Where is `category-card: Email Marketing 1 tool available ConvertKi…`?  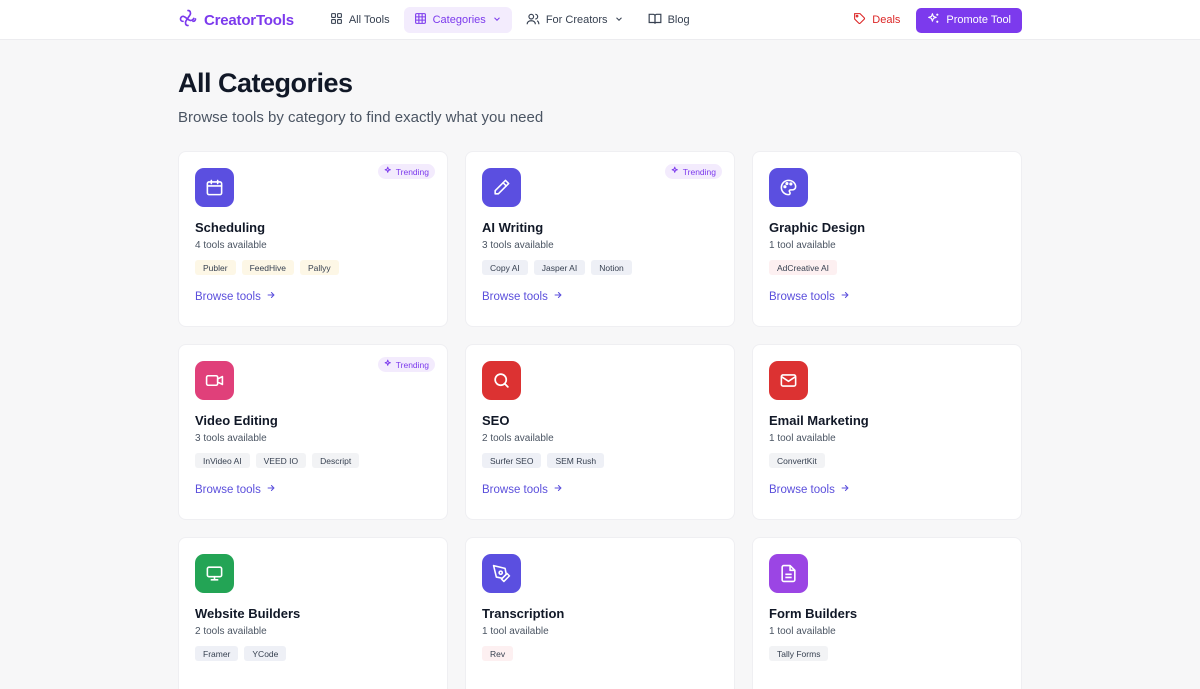
category-card: Email Marketing 1 tool available ConvertKi… is located at coordinates (887, 432).